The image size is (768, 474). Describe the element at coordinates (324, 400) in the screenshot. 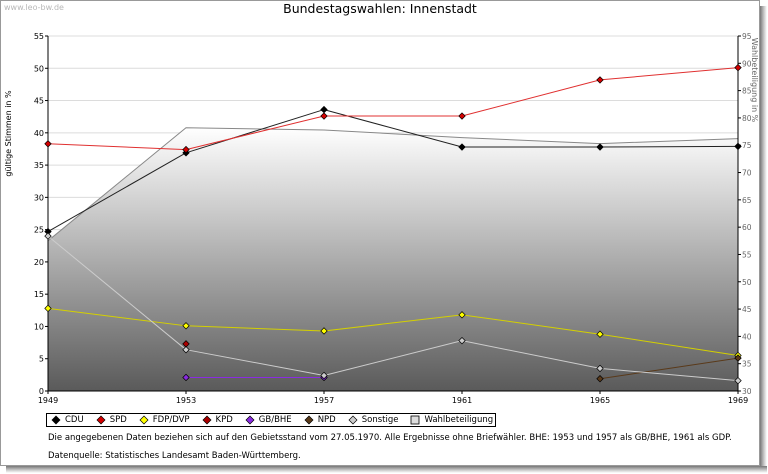

I see `x-tick-label: 1957` at that location.